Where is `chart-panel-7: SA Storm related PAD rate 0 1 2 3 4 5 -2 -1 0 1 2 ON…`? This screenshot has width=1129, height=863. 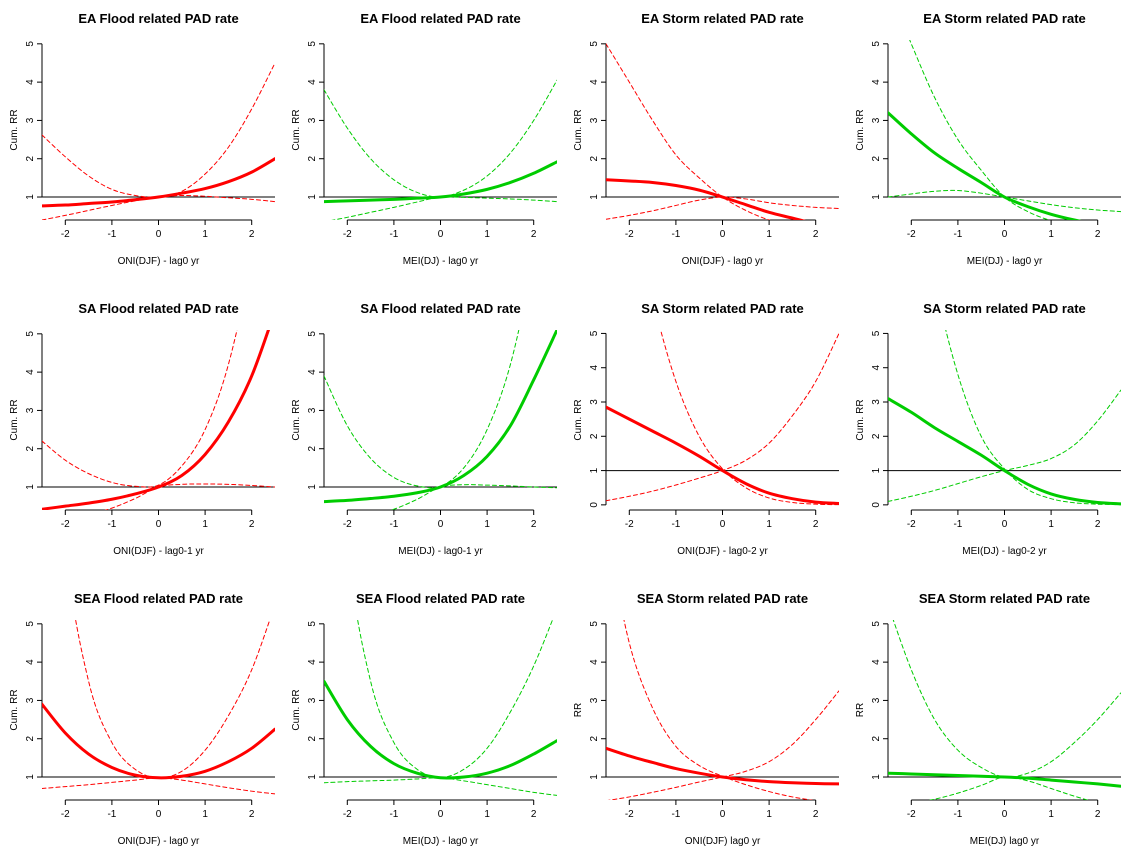 chart-panel-7: SA Storm related PAD rate 0 1 2 3 4 5 -2 -1 0 1 2 ON… is located at coordinates (705, 431).